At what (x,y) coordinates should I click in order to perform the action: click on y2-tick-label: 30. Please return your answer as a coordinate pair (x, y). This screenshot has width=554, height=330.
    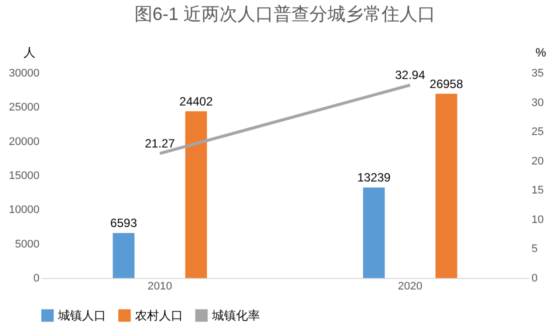
    Looking at the image, I should click on (538, 102).